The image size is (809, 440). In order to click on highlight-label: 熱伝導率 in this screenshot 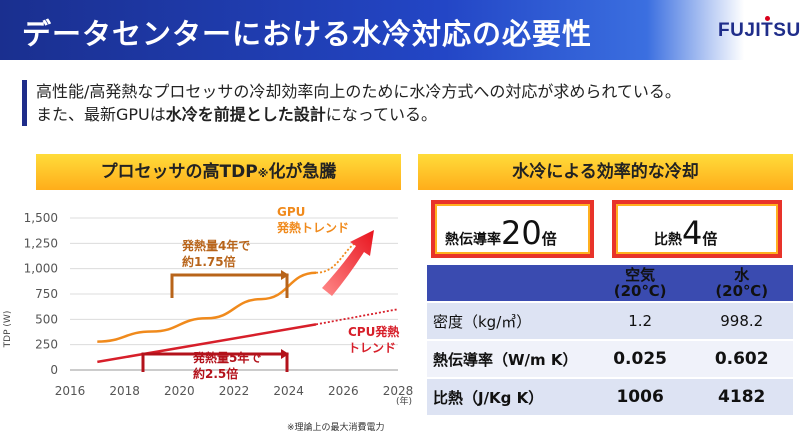, I will do `click(473, 240)`.